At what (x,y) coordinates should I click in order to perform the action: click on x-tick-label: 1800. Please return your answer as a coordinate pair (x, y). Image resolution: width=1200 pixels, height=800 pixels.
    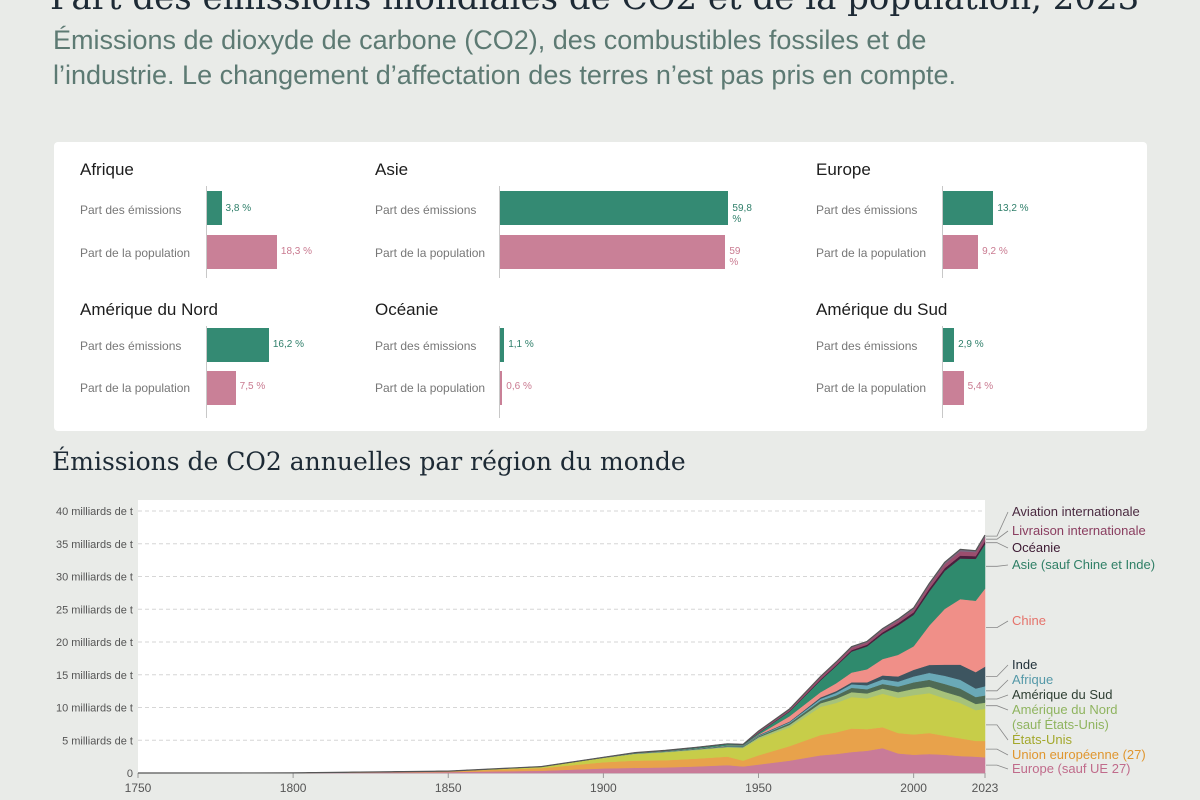
    Looking at the image, I should click on (293, 788).